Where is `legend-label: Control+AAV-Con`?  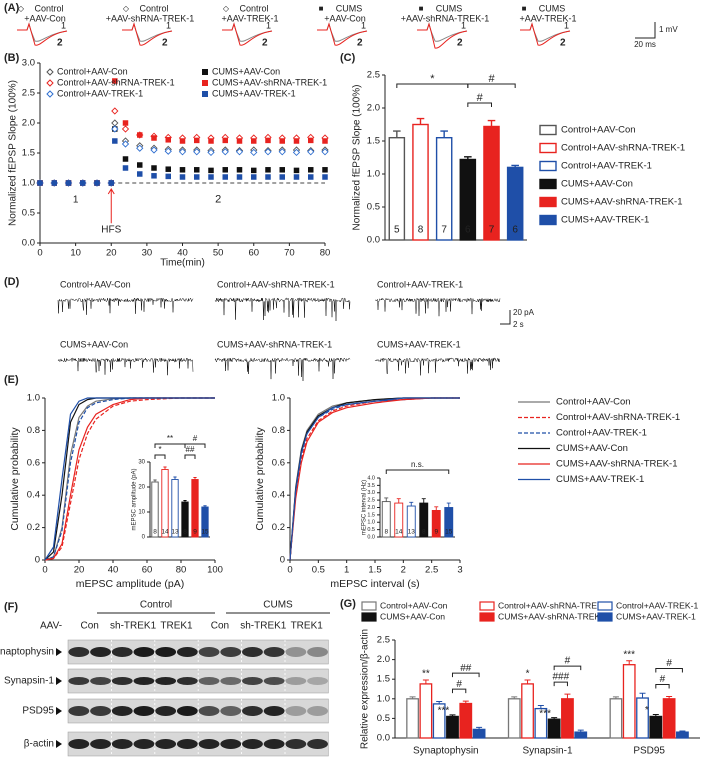
legend-label: Control+AAV-Con is located at coordinates (92, 71).